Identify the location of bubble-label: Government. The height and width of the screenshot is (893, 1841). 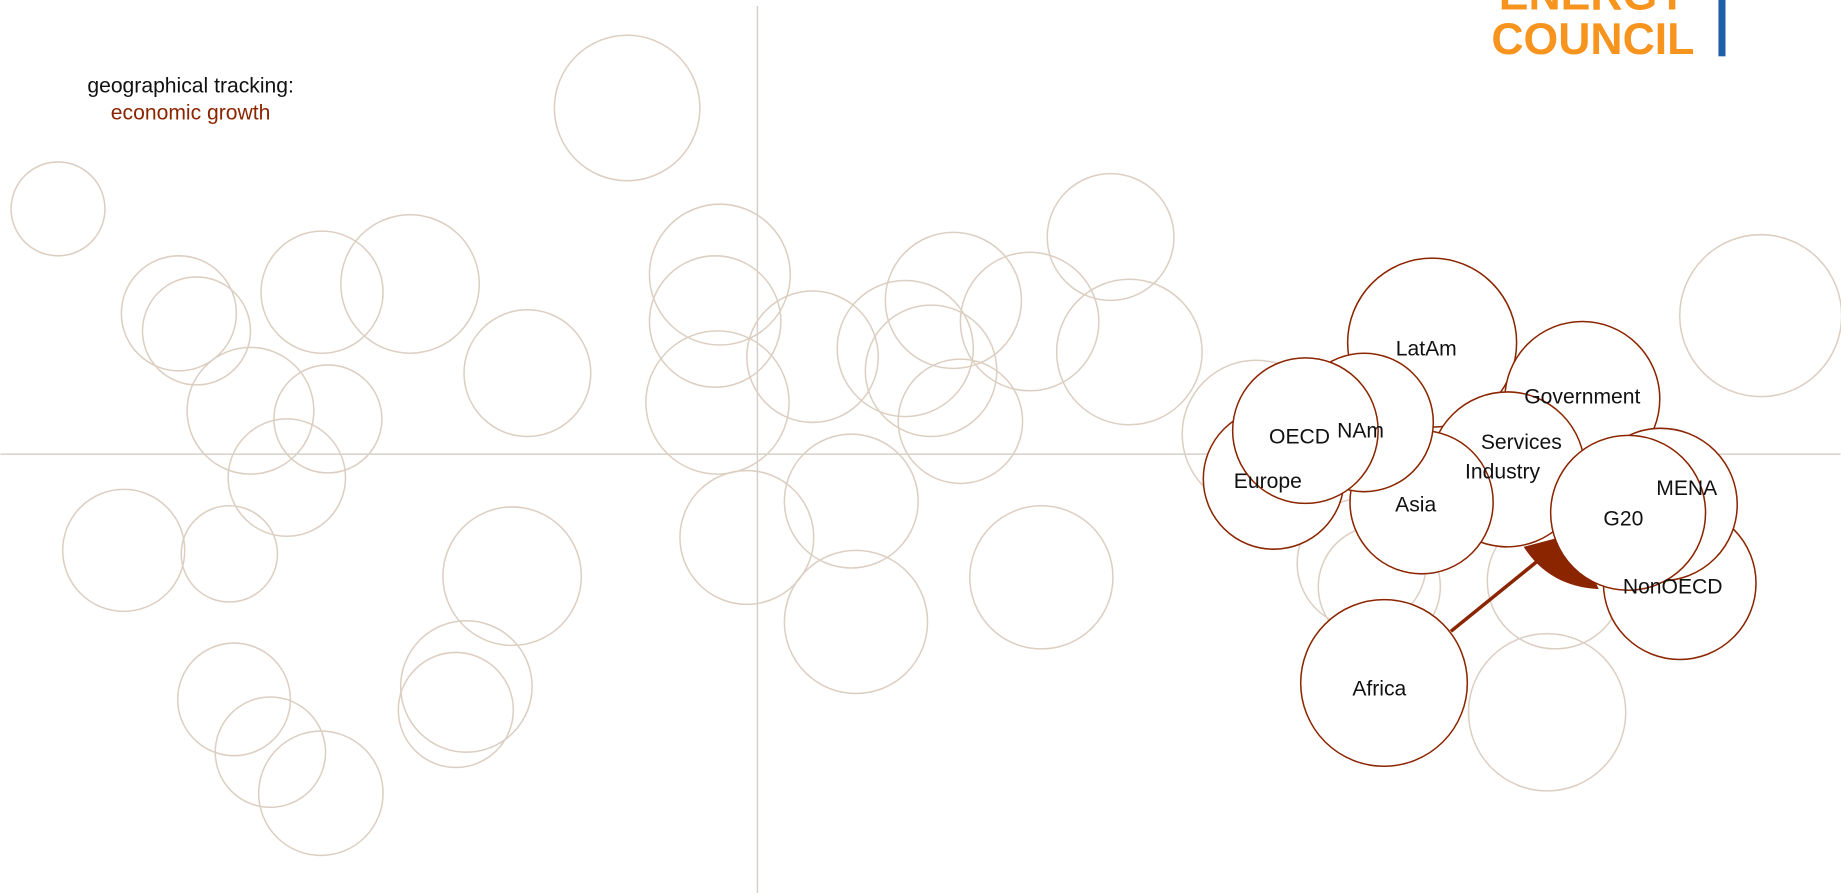
(1582, 396).